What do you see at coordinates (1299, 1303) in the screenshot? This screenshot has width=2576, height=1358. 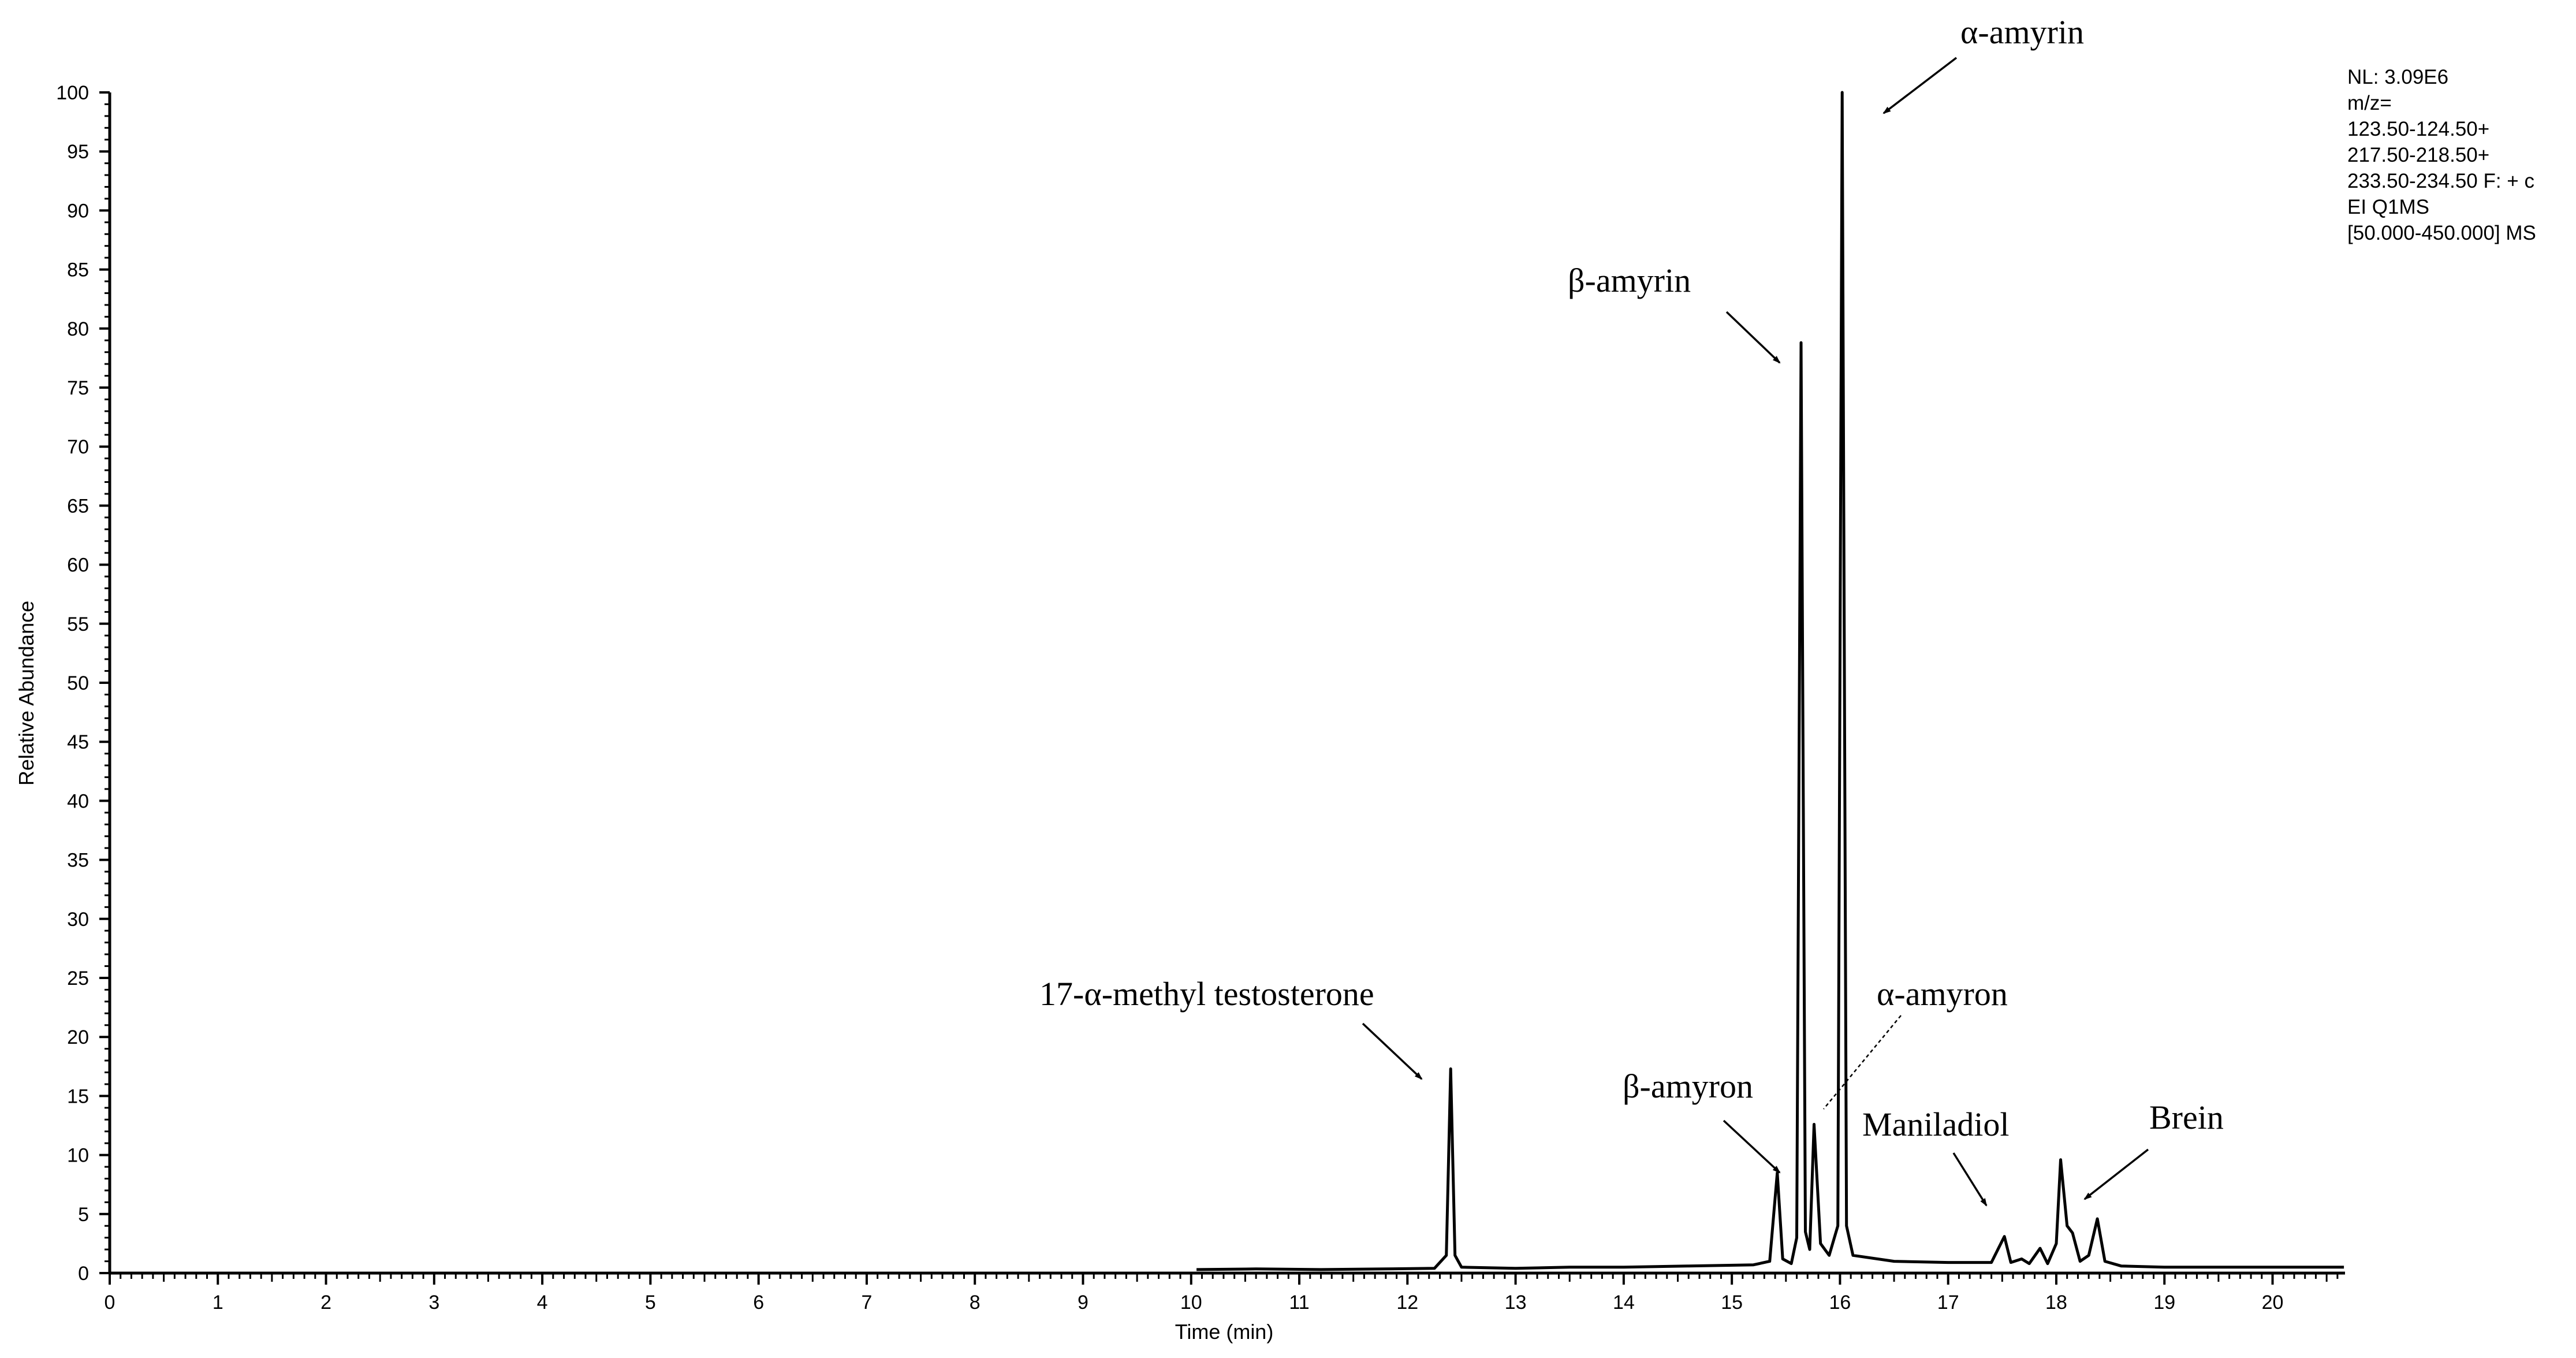 I see `x-tick-label: 11` at bounding box center [1299, 1303].